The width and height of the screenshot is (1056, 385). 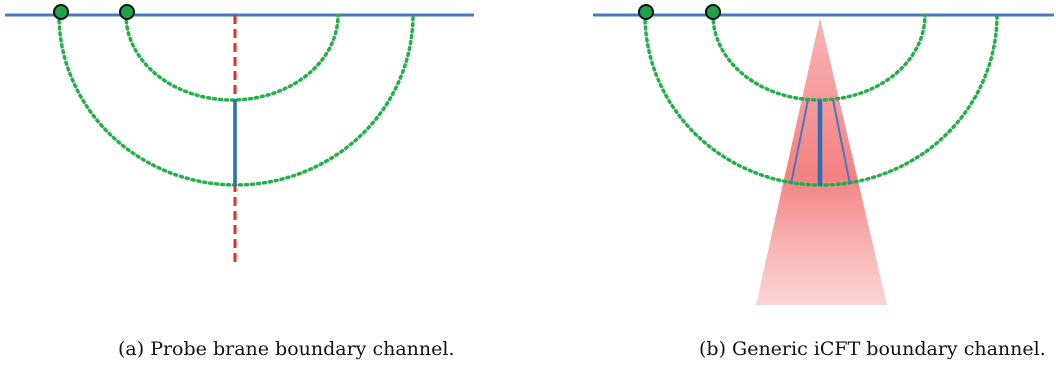 What do you see at coordinates (872, 349) in the screenshot?
I see `caption-panel-b: (b) Generic iCFT boundary channel.` at bounding box center [872, 349].